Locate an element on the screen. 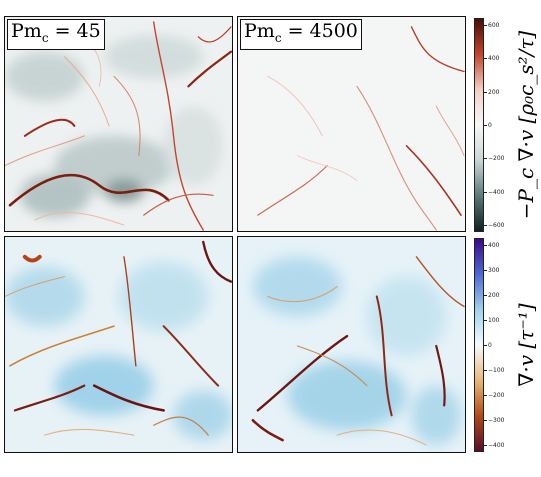  colorbar-top-label: −P_c ∇·v [ρ₀c_s²/τ] is located at coordinates (526, 125).